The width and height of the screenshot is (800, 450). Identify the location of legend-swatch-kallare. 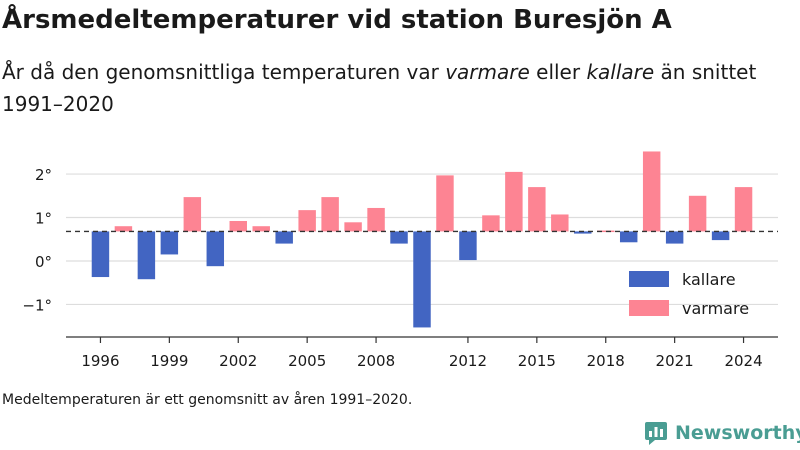
(649, 279).